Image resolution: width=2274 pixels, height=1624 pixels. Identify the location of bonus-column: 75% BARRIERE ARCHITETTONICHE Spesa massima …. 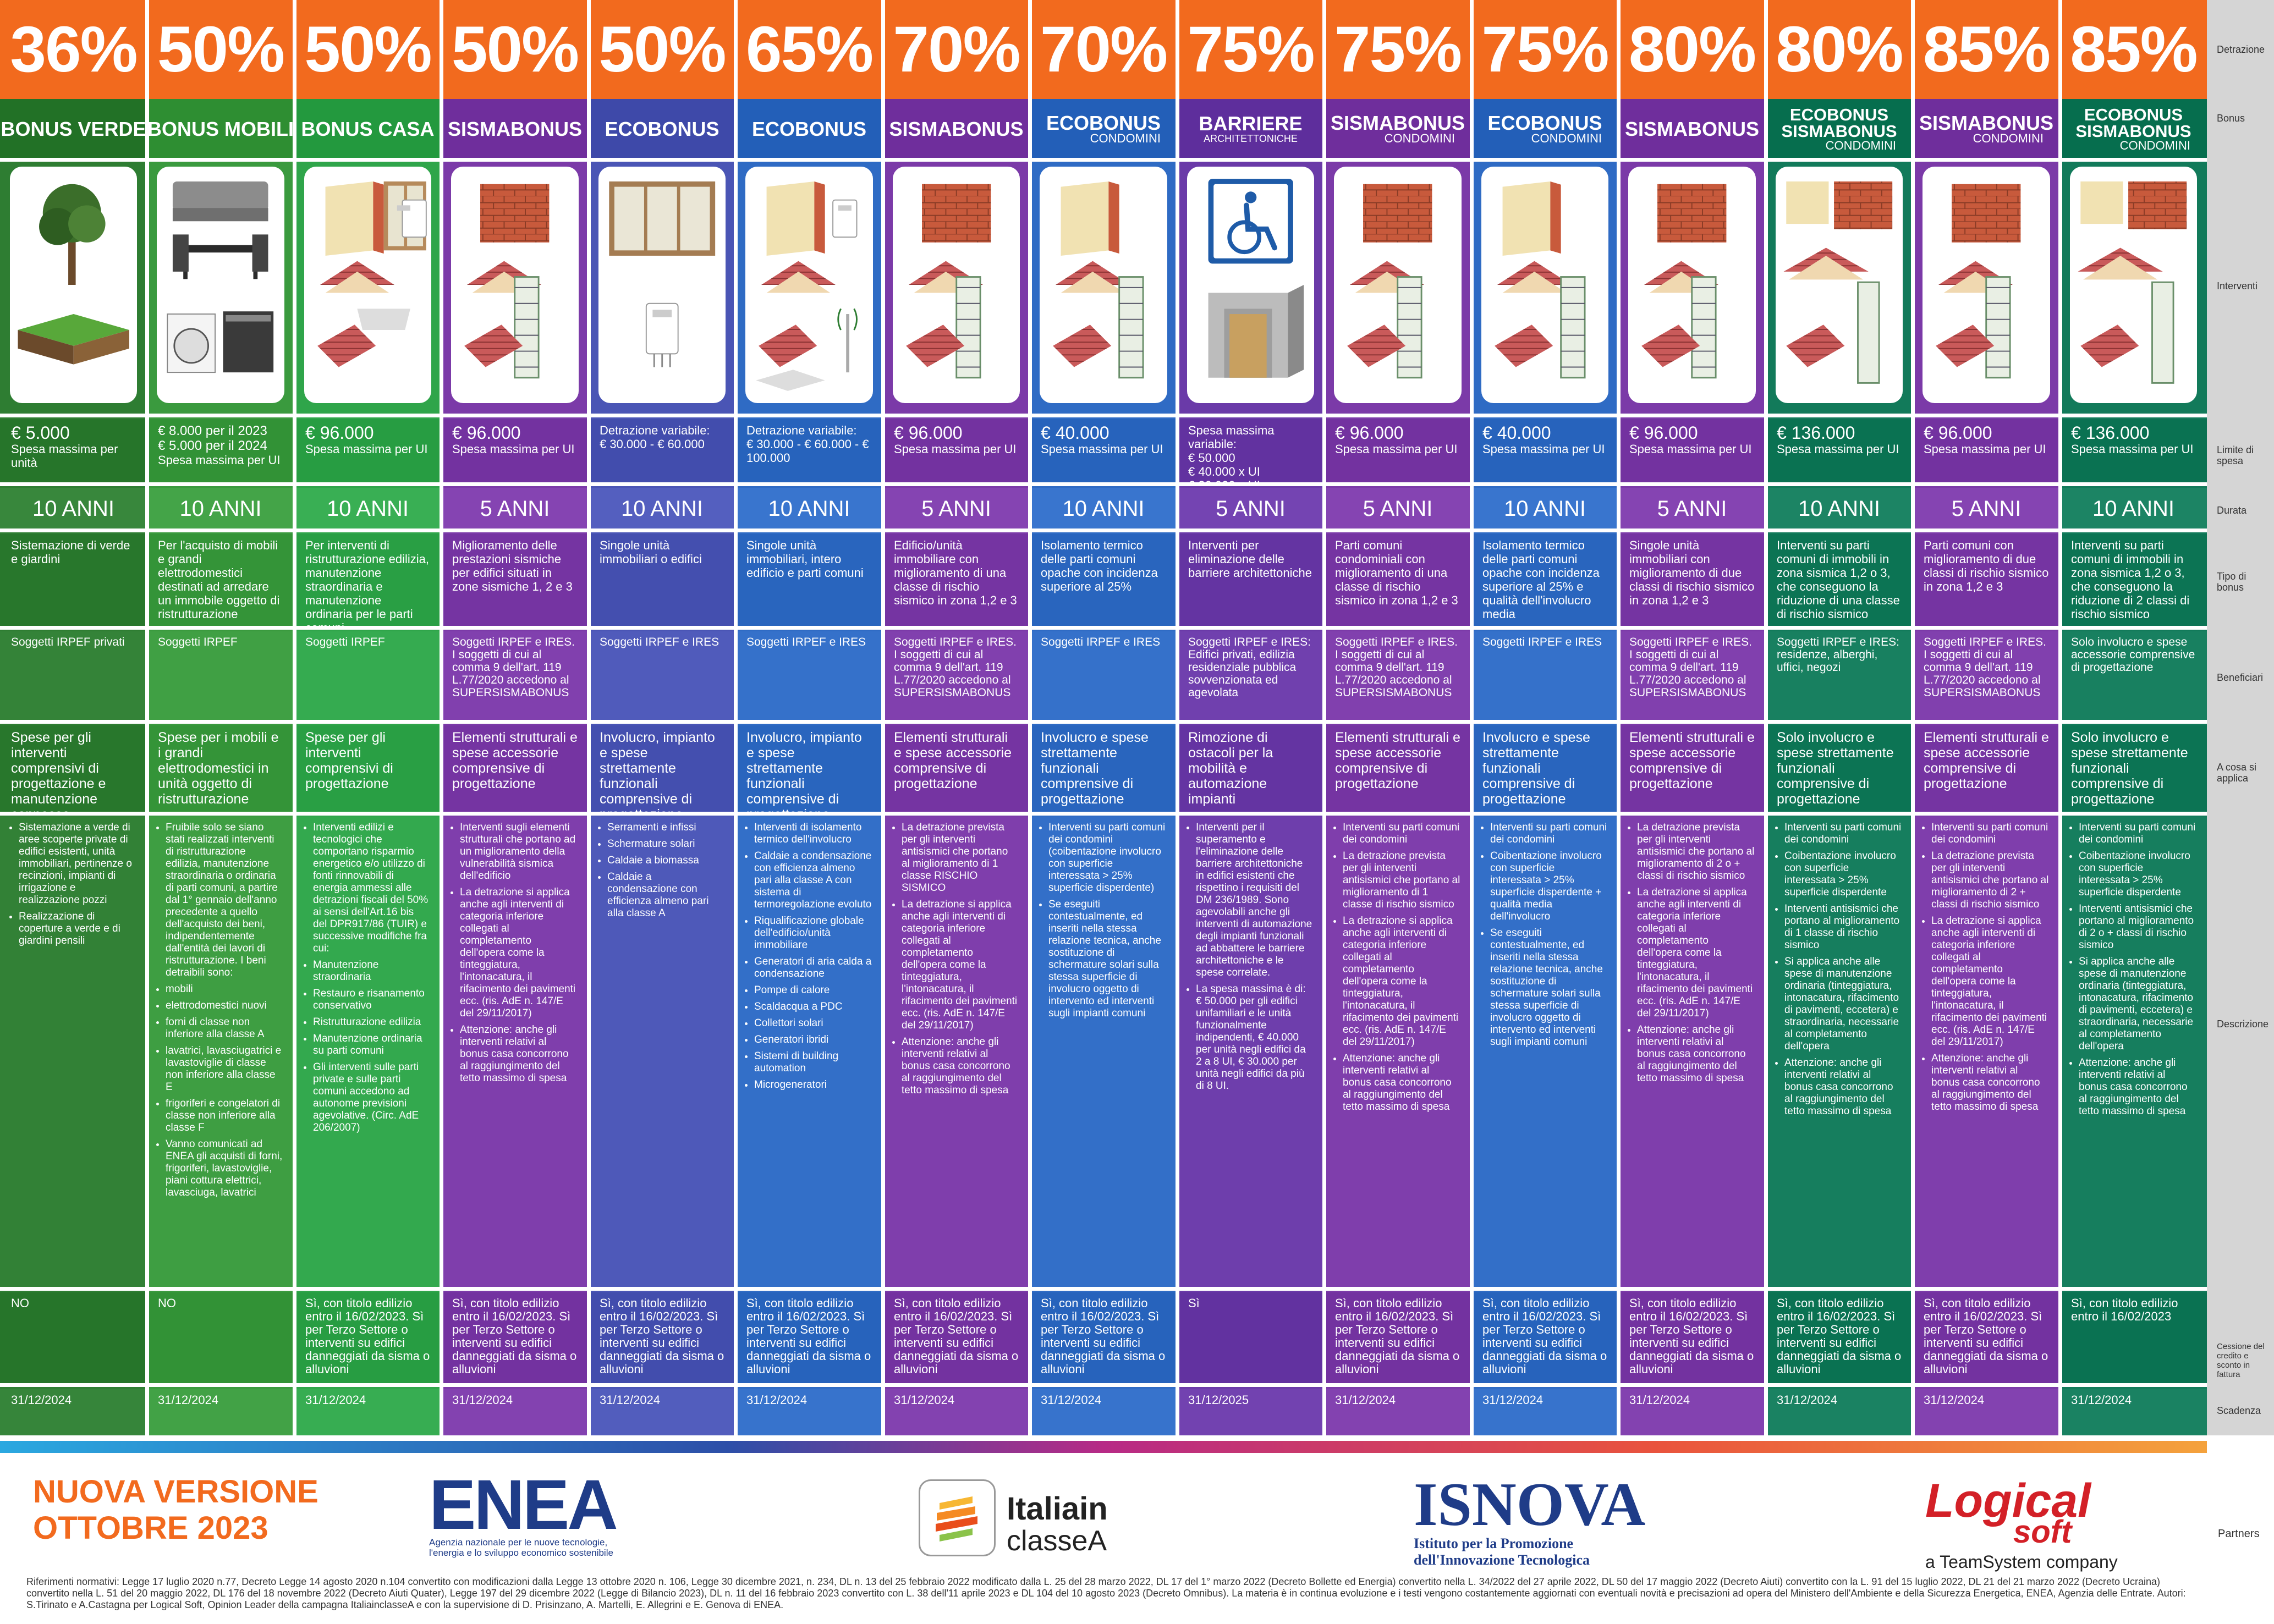
(1250, 717).